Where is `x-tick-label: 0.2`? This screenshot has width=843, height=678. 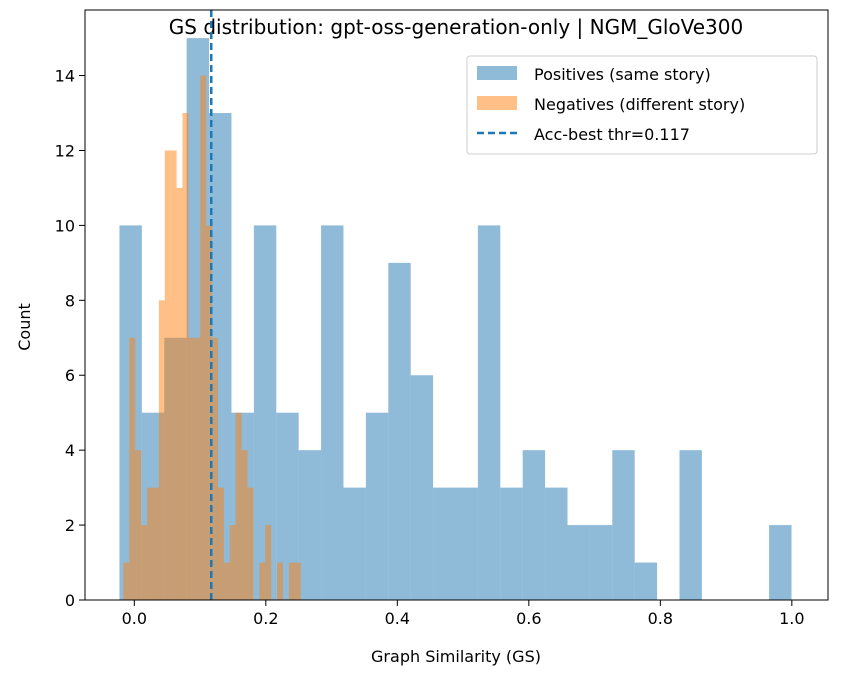
x-tick-label: 0.2 is located at coordinates (265, 618).